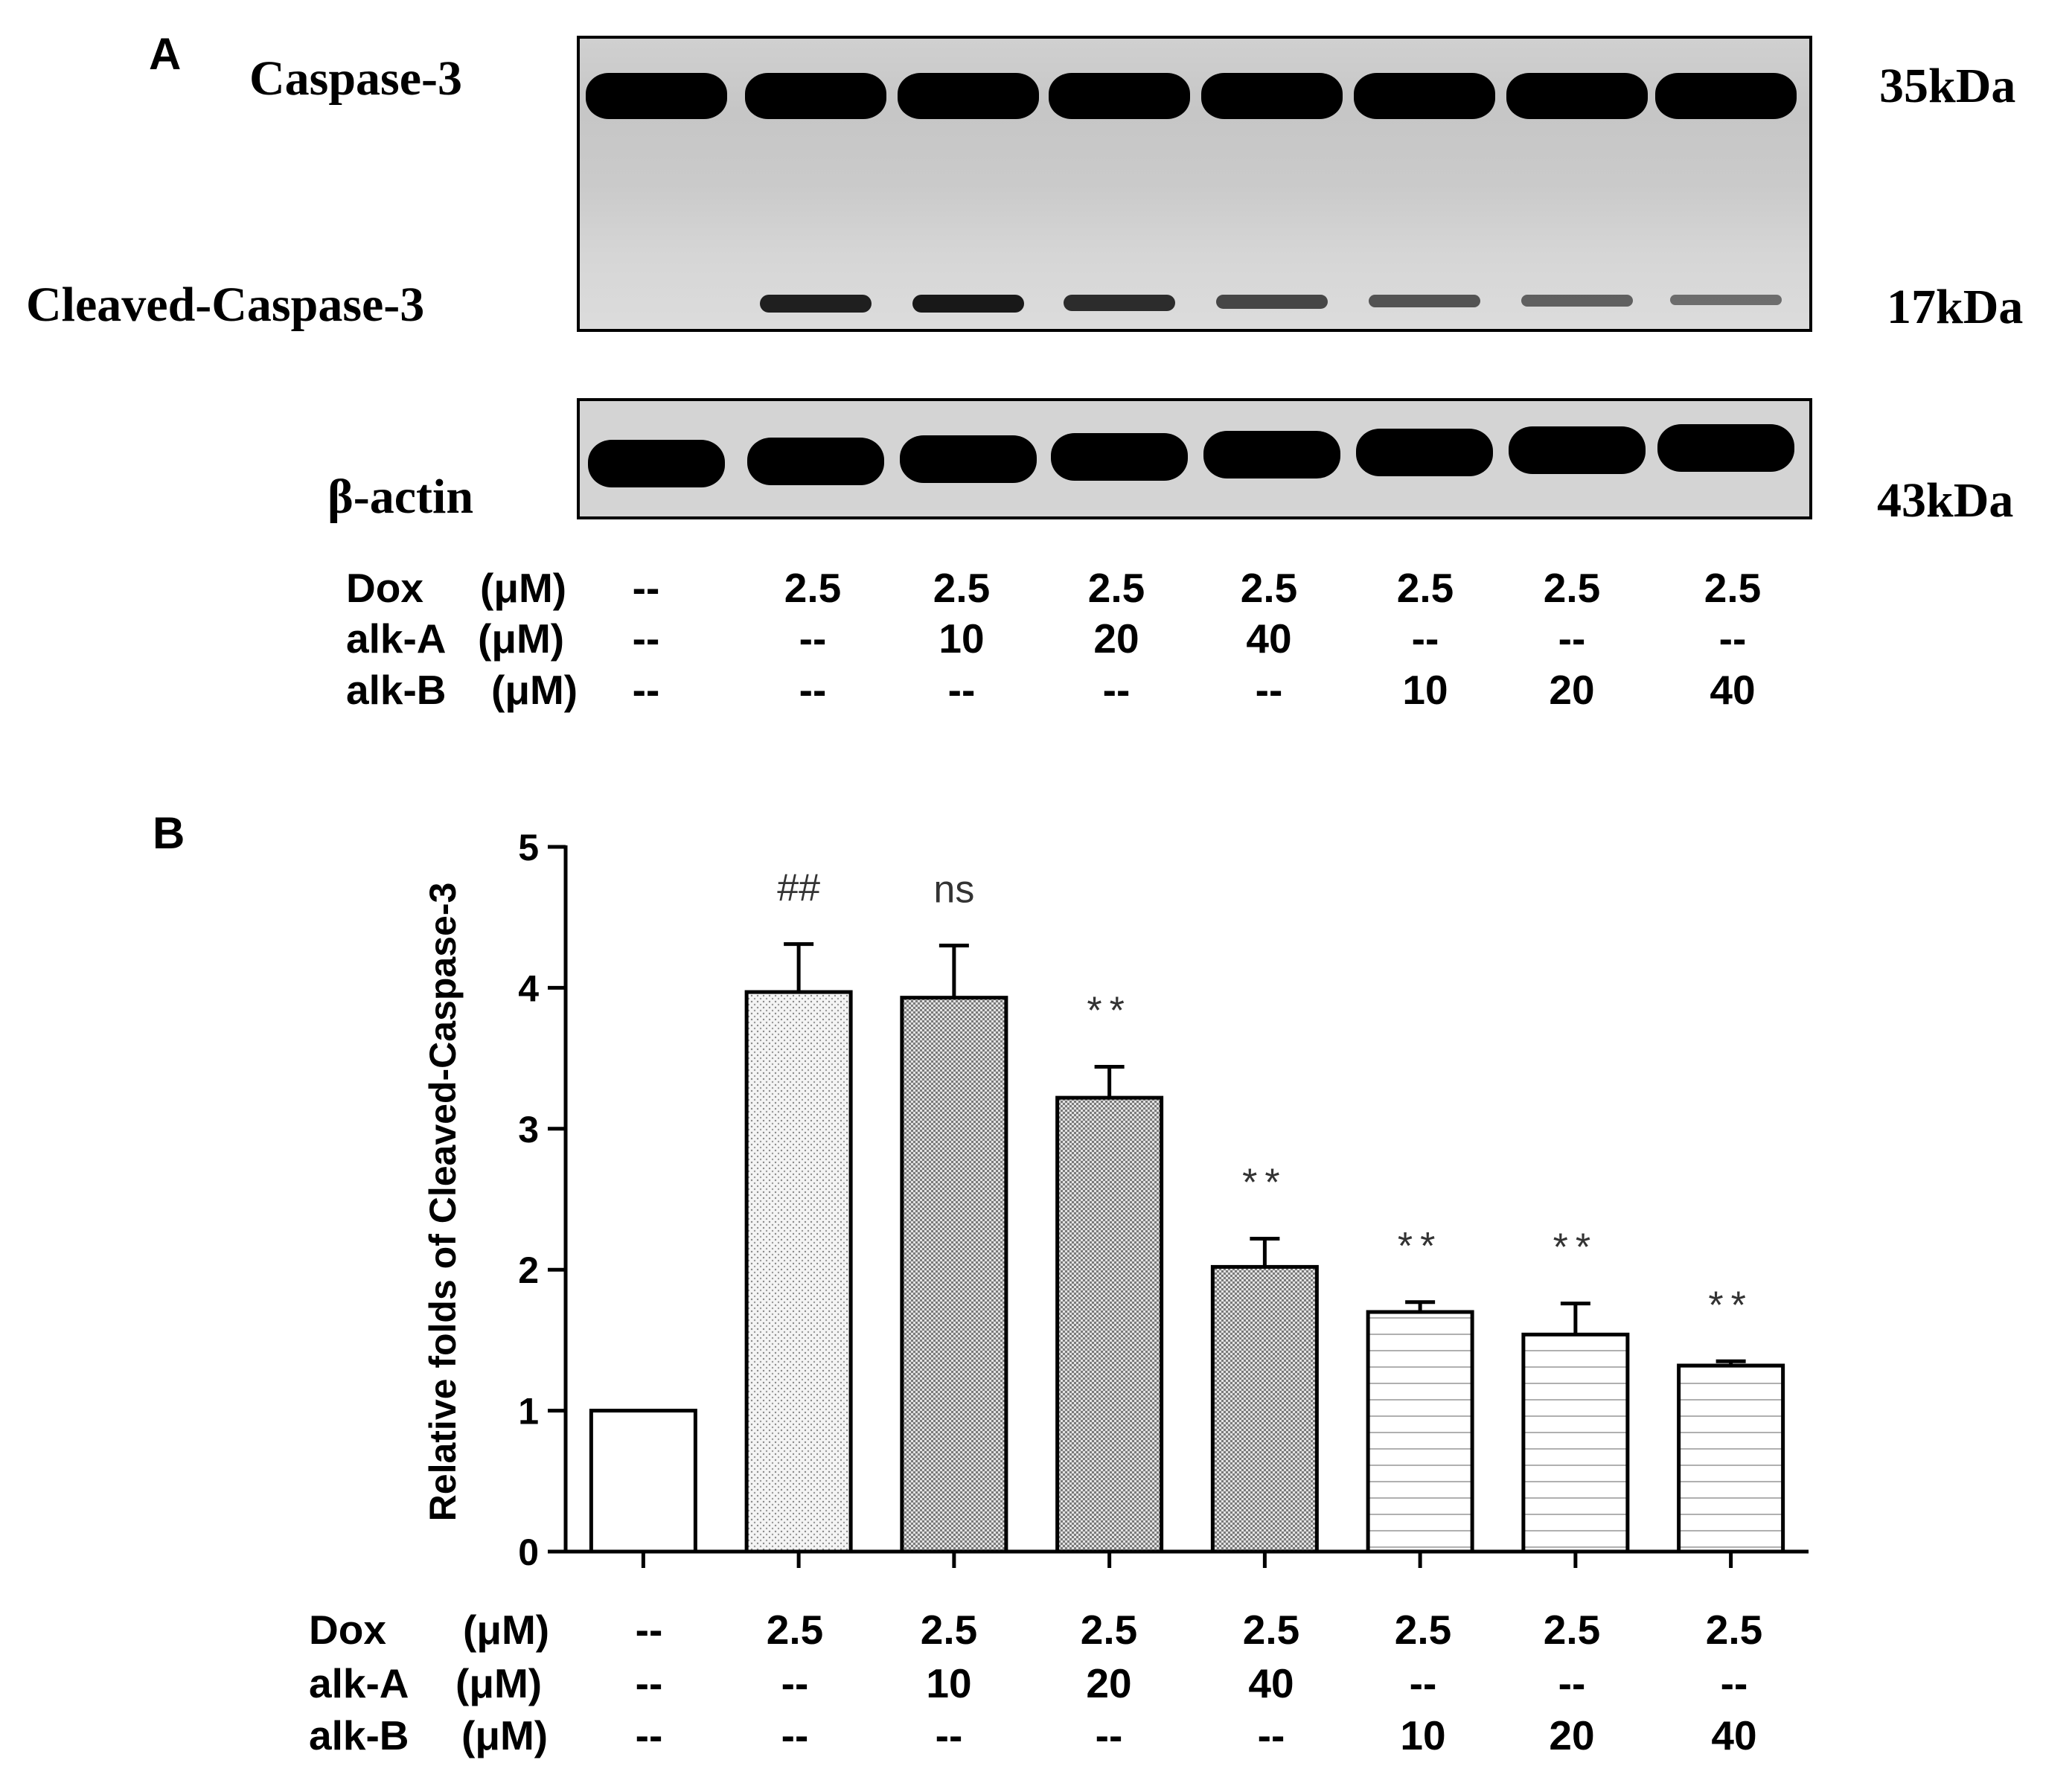  I want to click on panel-b-alk-a-label: alk-A, so click(359, 1683).